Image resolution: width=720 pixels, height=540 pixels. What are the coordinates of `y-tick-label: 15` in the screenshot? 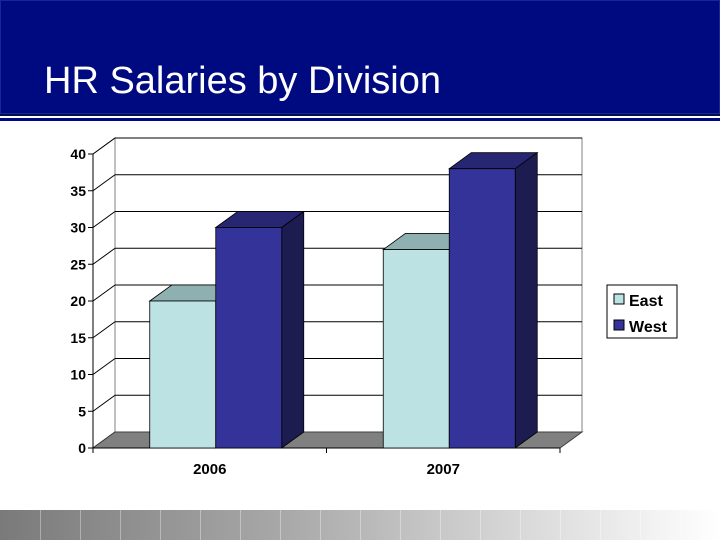 It's located at (78, 338).